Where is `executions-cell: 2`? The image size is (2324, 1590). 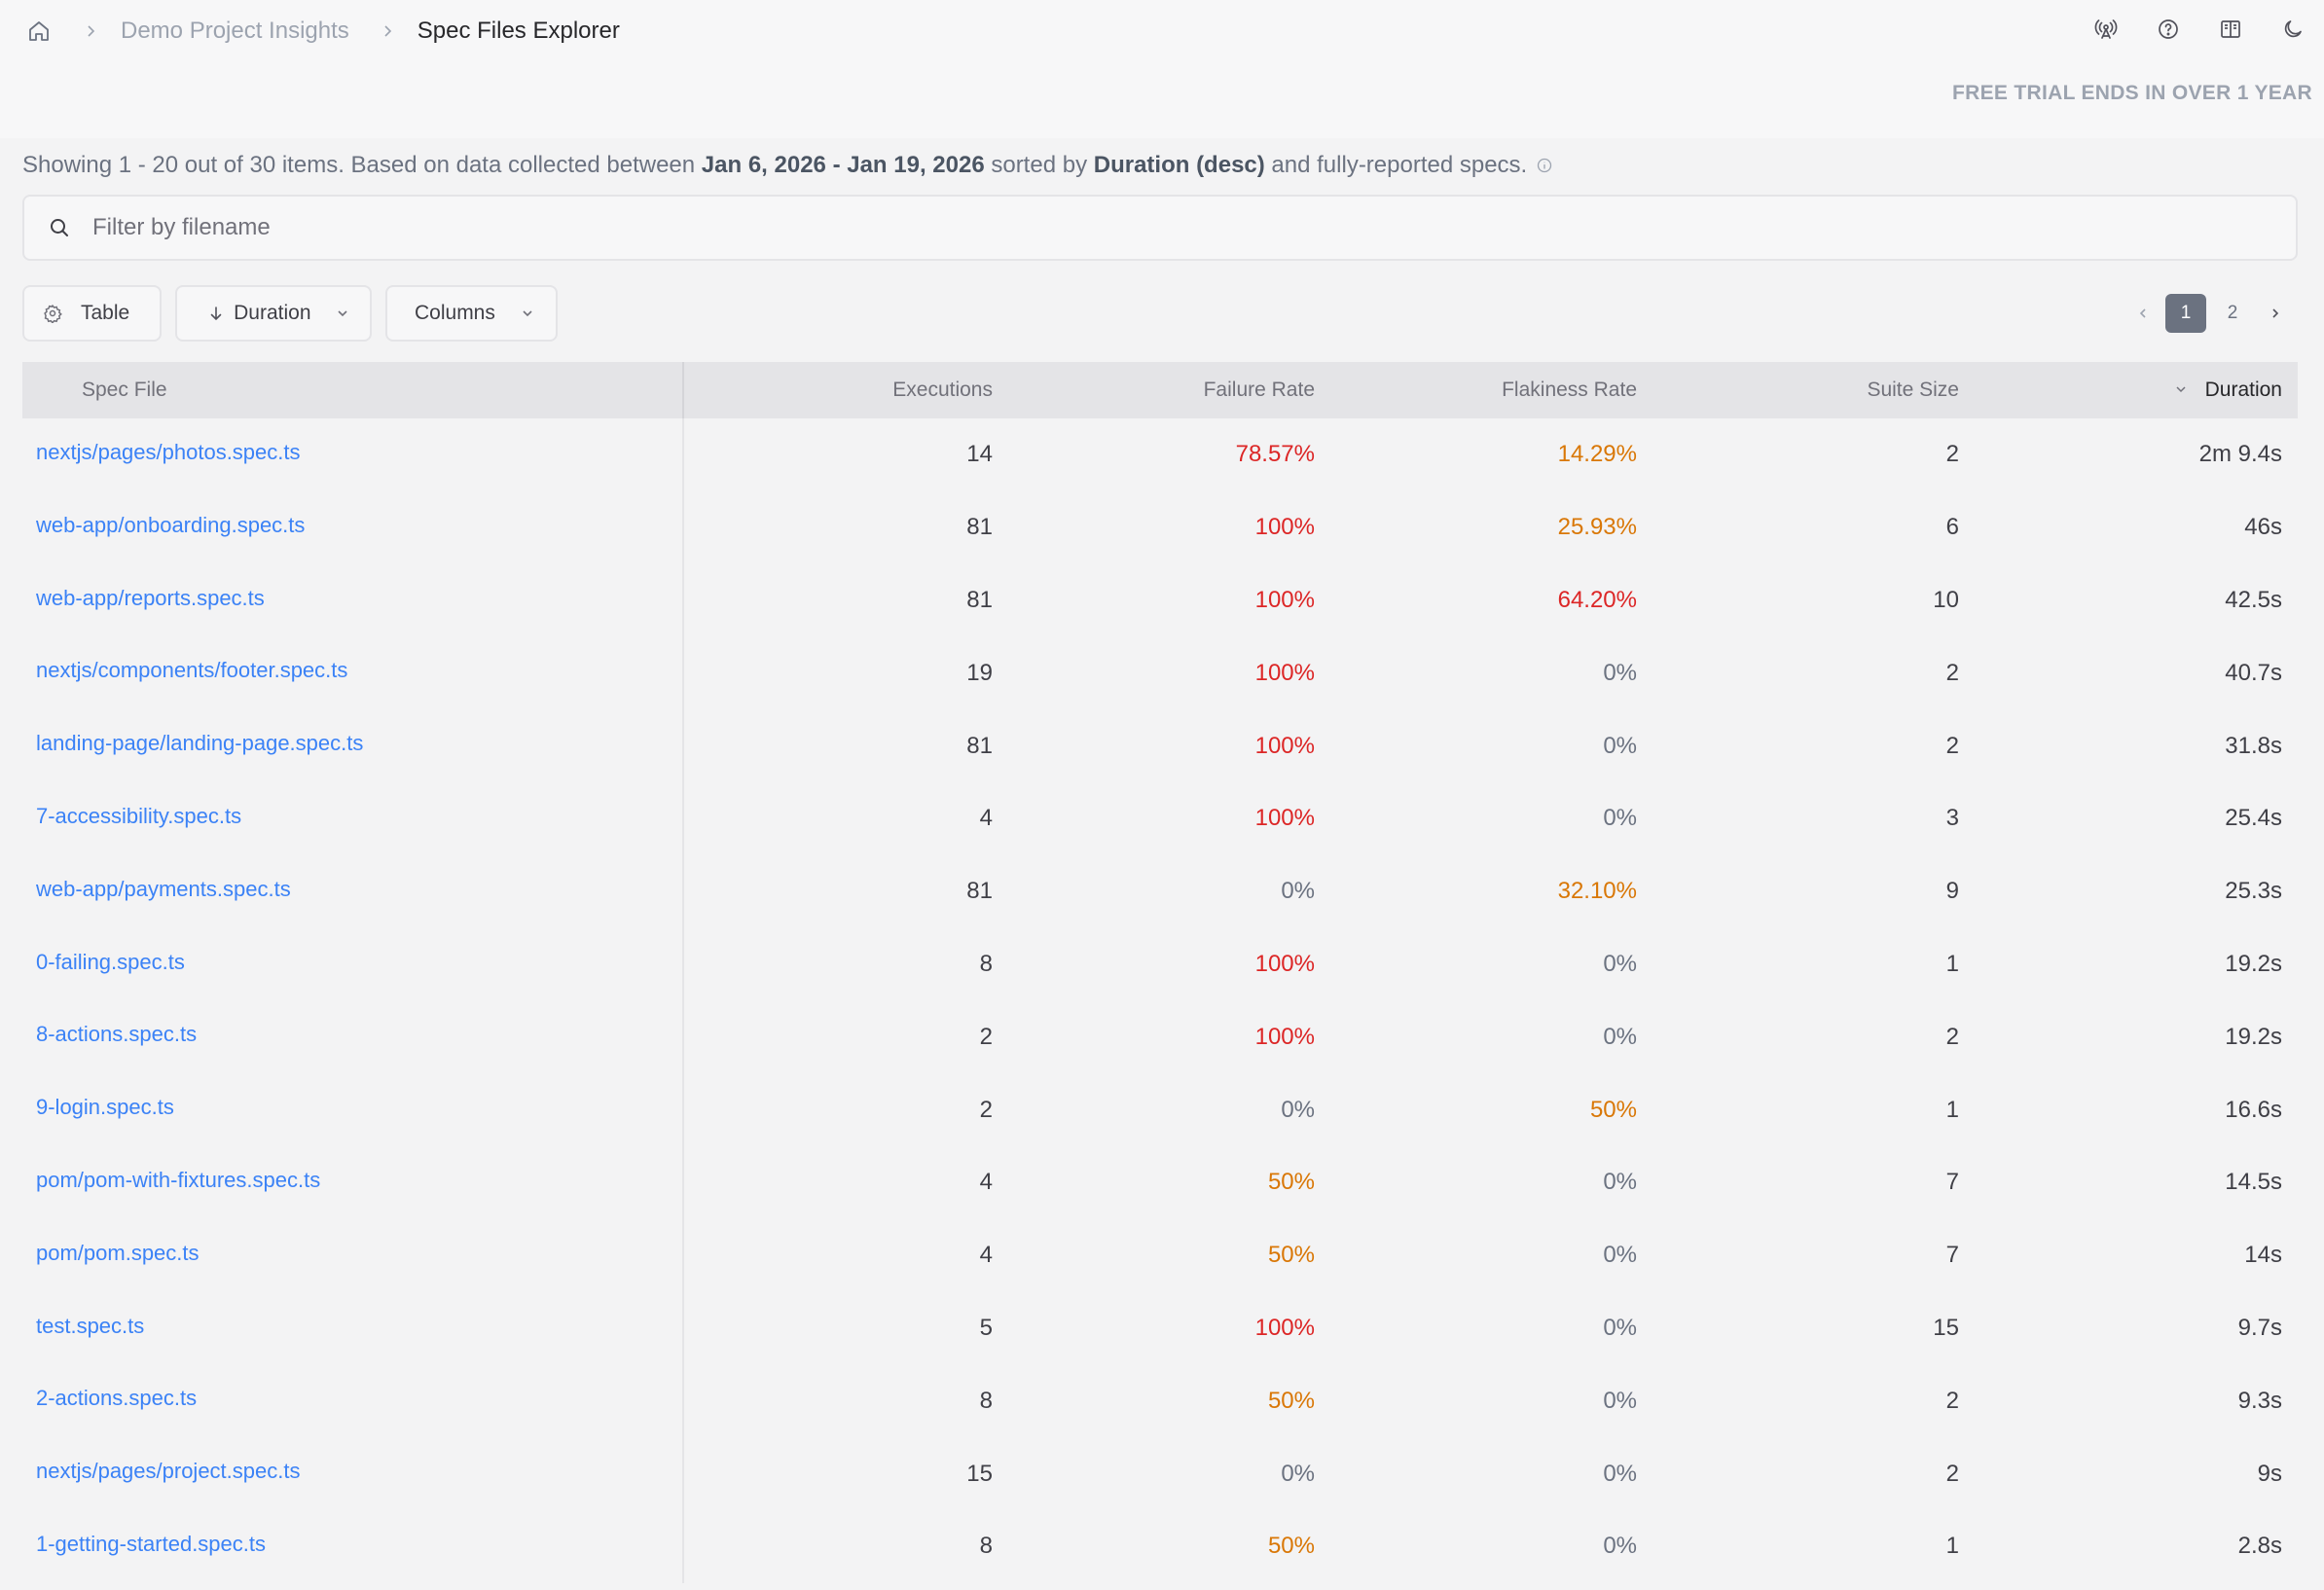
executions-cell: 2 is located at coordinates (986, 1109).